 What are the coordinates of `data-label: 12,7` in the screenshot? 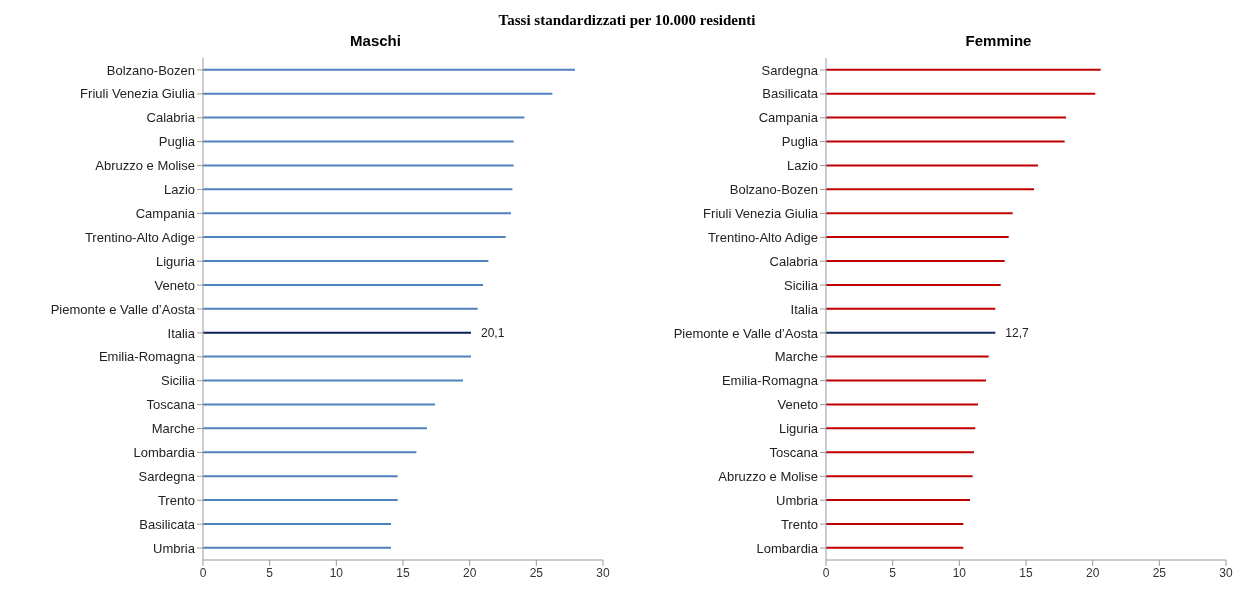 It's located at (1017, 332).